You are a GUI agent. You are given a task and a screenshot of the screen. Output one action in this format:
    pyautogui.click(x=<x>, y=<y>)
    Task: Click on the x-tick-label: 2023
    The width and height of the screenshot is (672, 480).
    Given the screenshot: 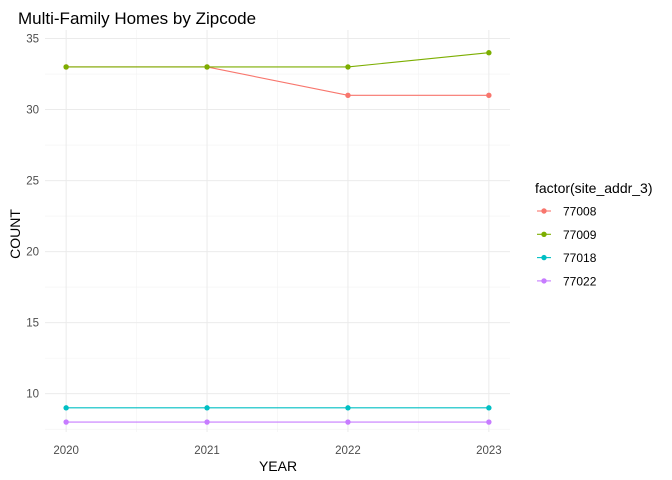 What is the action you would take?
    pyautogui.click(x=489, y=451)
    